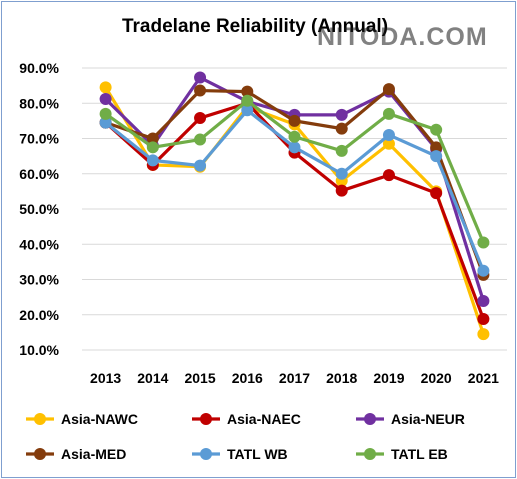 This screenshot has width=517, height=479. What do you see at coordinates (199, 378) in the screenshot?
I see `x-tick-label: 2015` at bounding box center [199, 378].